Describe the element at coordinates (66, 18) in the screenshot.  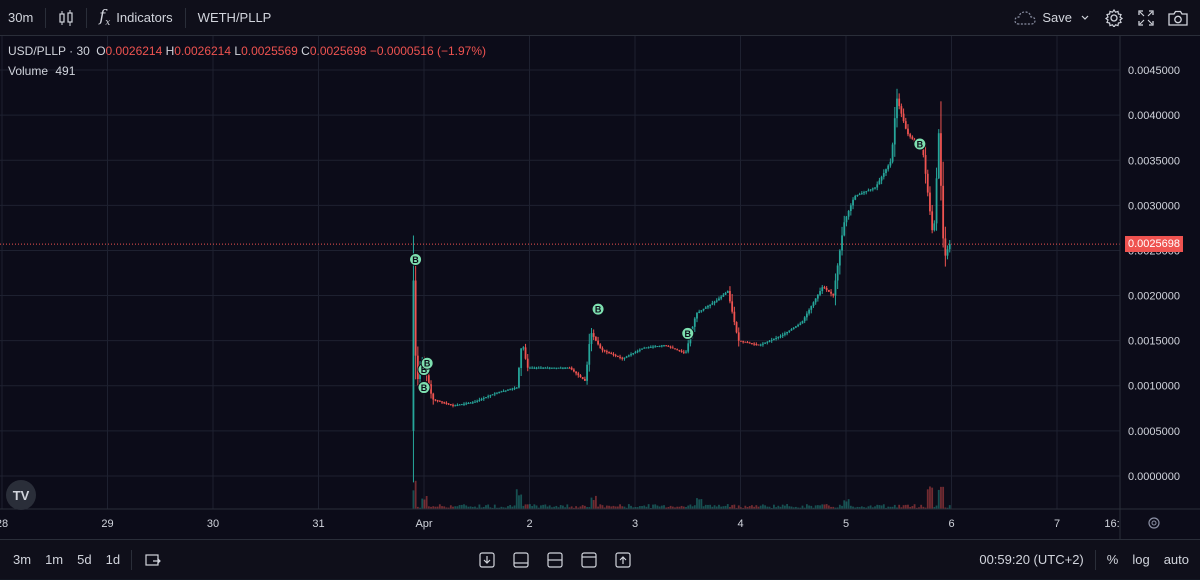
I see `chart-type-button` at that location.